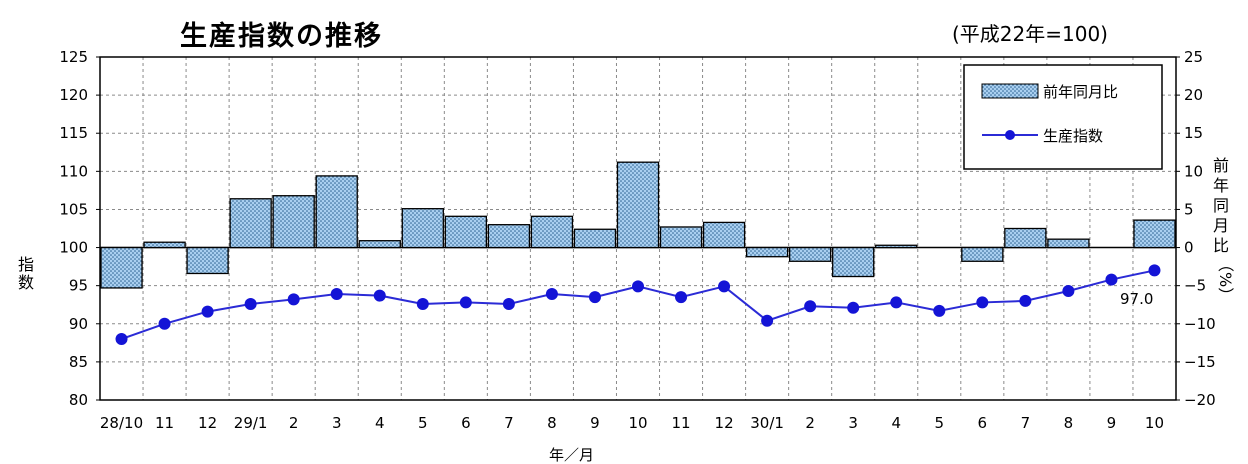 This screenshot has width=1248, height=464. I want to click on left-axis-label-1: 指, so click(26, 264).